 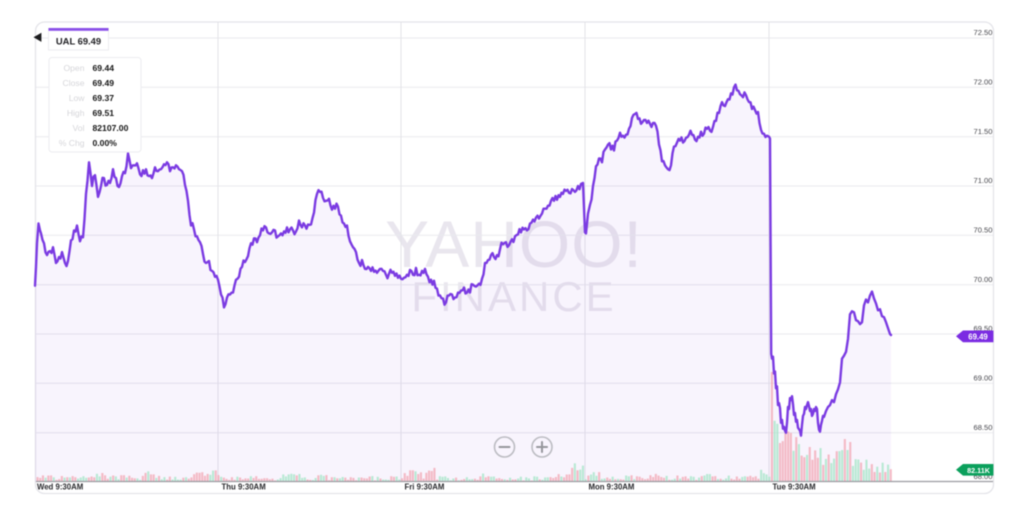 I want to click on svg-text: 82.11K, so click(x=979, y=470).